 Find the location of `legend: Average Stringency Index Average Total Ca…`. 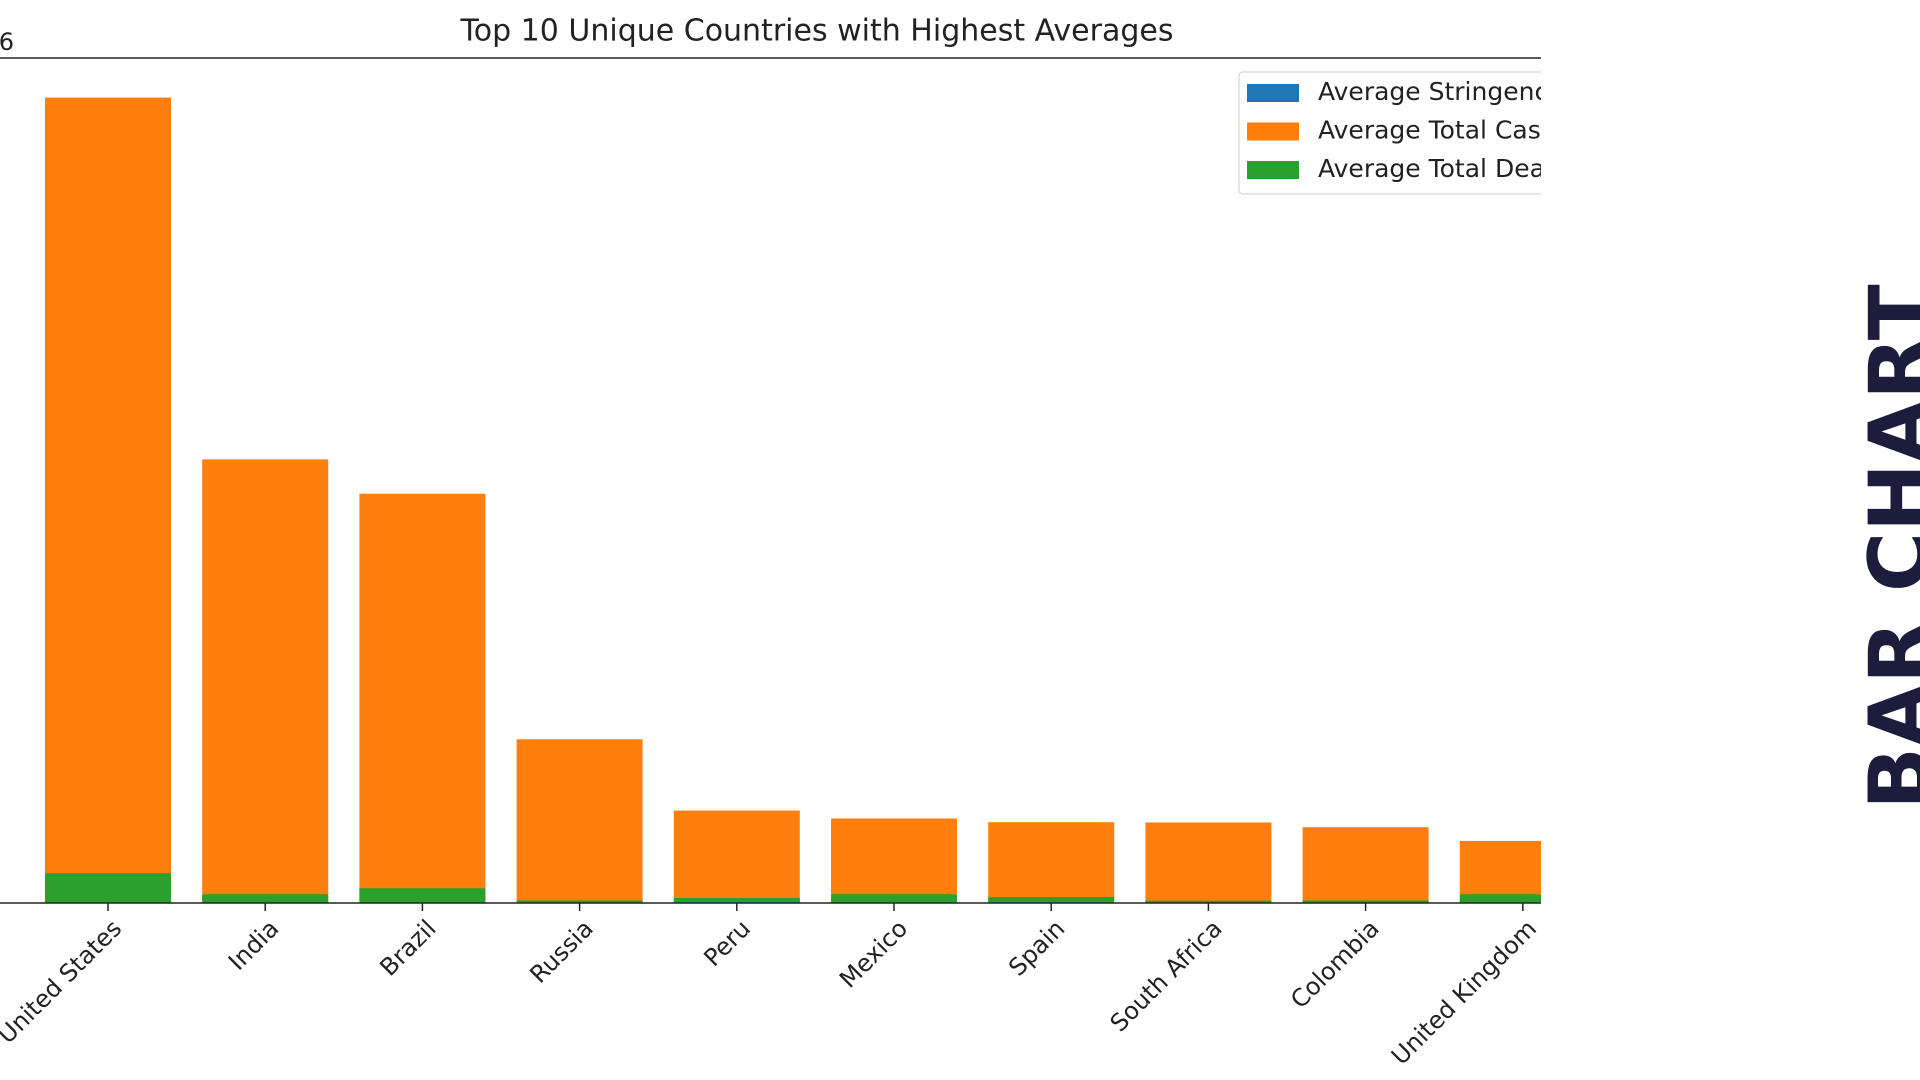

legend: Average Stringency Index Average Total Ca… is located at coordinates (1439, 133).